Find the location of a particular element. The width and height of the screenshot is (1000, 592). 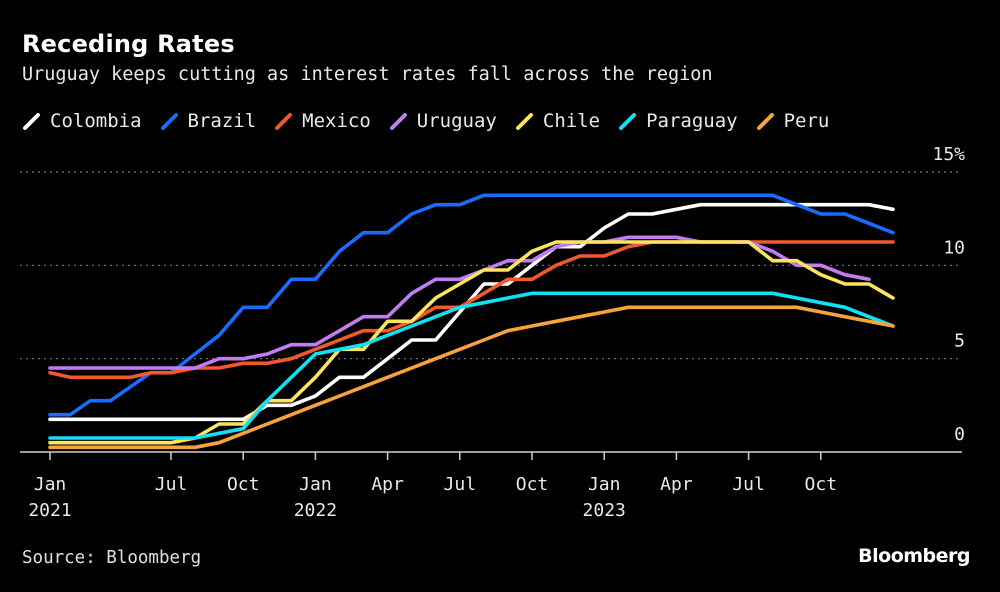

y-tick-label: 5 is located at coordinates (959, 341).